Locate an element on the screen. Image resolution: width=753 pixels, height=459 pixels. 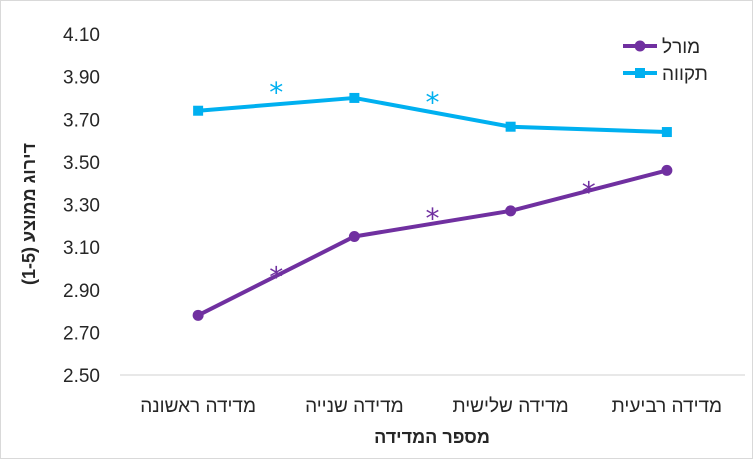
series-line is located at coordinates (432, 115).